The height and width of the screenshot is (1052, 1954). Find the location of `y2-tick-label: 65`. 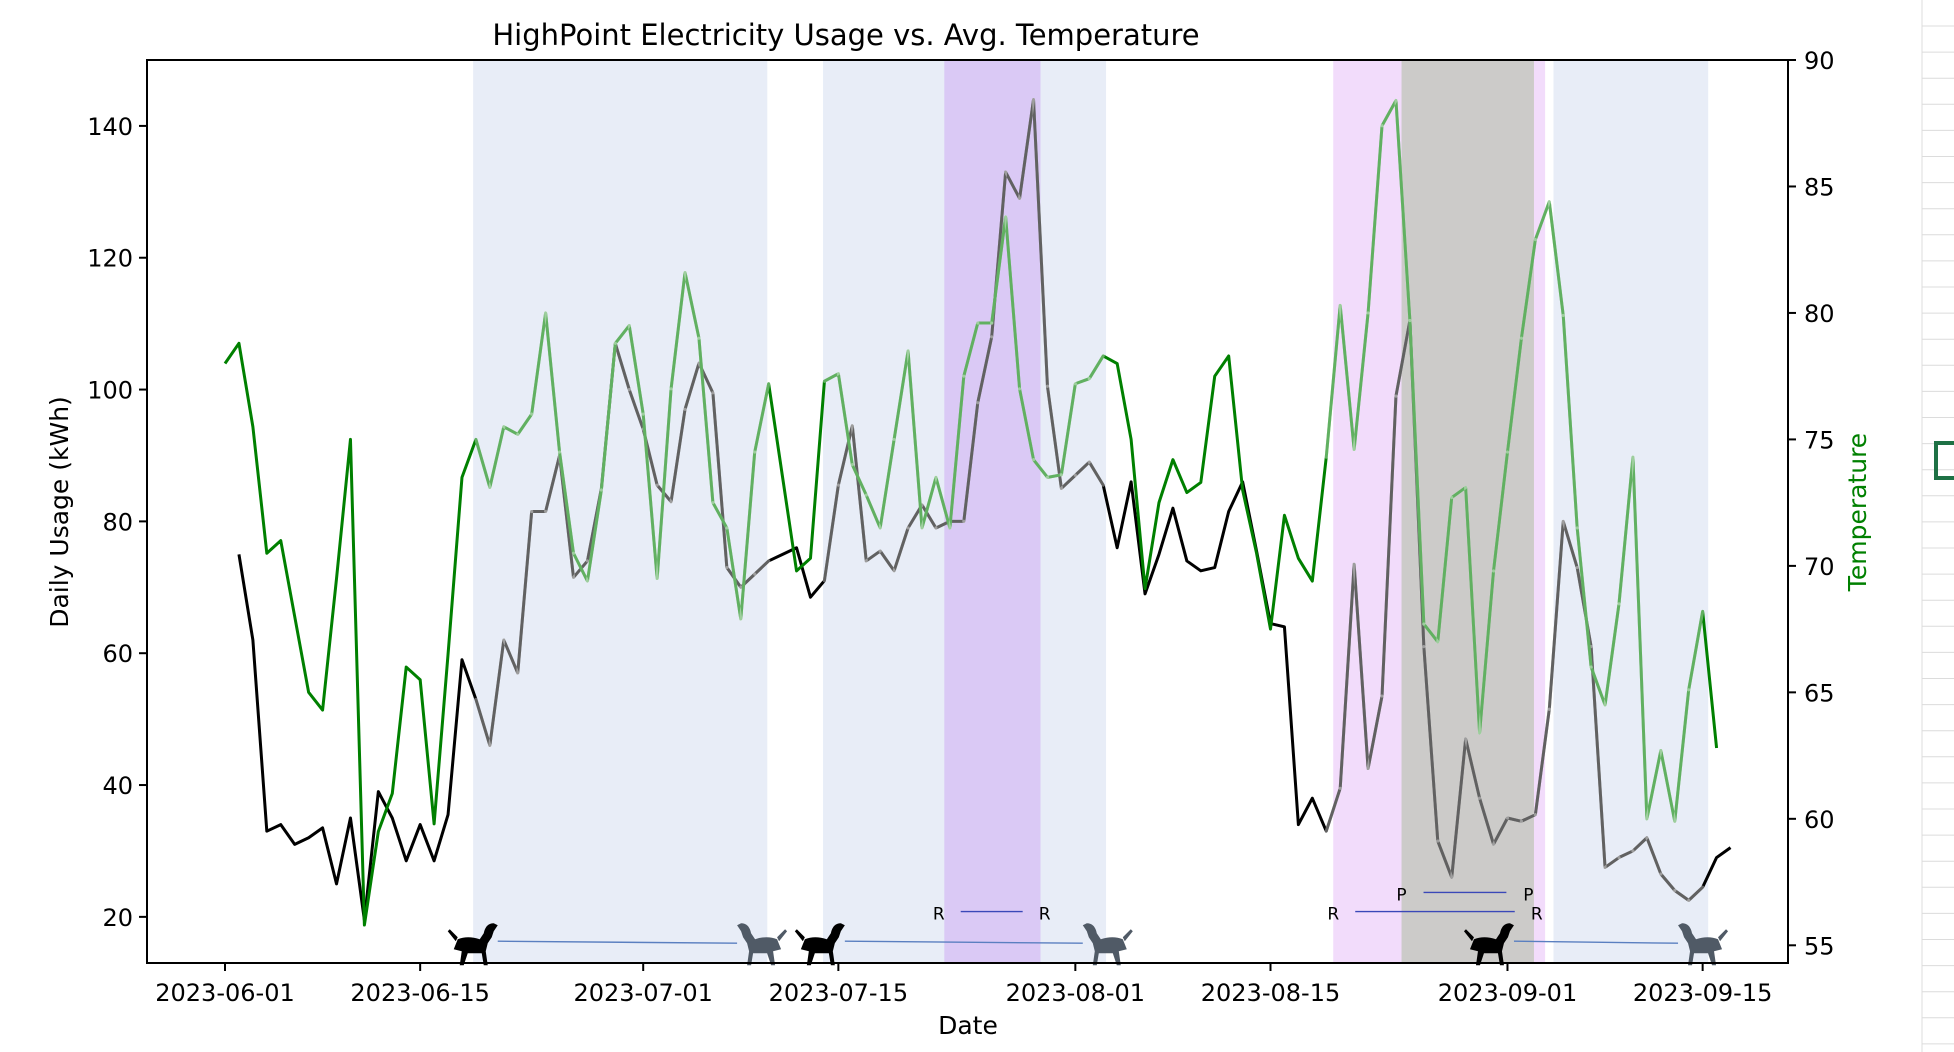

y2-tick-label: 65 is located at coordinates (1819, 693).